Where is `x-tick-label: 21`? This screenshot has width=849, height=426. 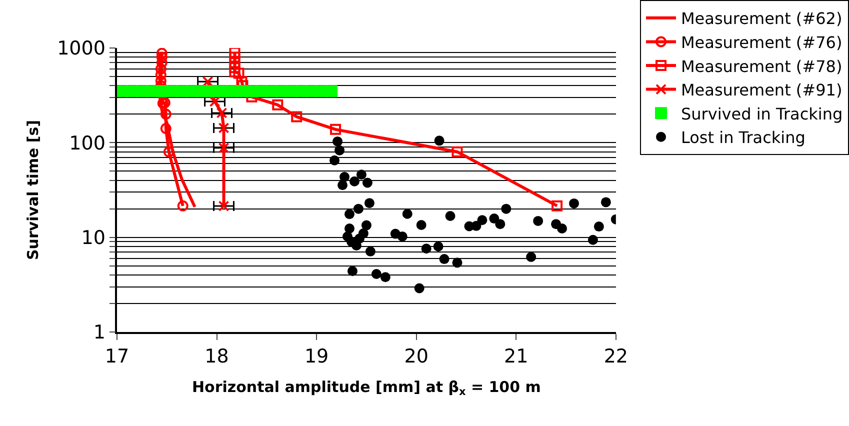 x-tick-label: 21 is located at coordinates (516, 357).